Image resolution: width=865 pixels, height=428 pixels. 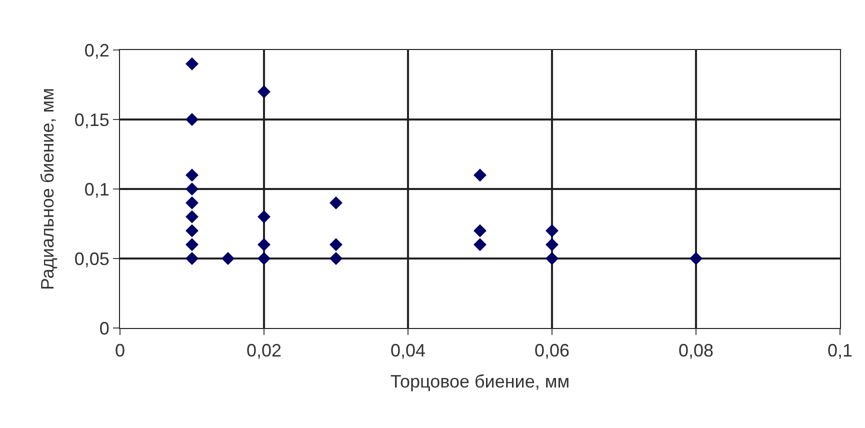 What do you see at coordinates (104, 328) in the screenshot?
I see `y-tick-label: 0` at bounding box center [104, 328].